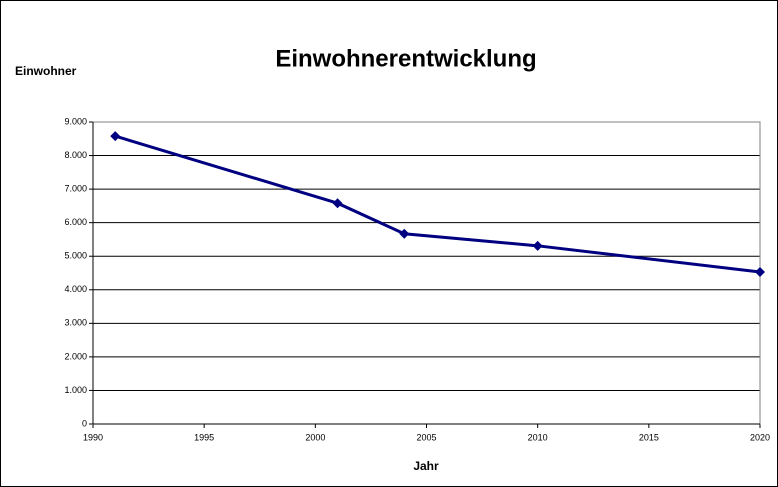 The height and width of the screenshot is (487, 778). I want to click on y-tick-label: 5.000, so click(75, 256).